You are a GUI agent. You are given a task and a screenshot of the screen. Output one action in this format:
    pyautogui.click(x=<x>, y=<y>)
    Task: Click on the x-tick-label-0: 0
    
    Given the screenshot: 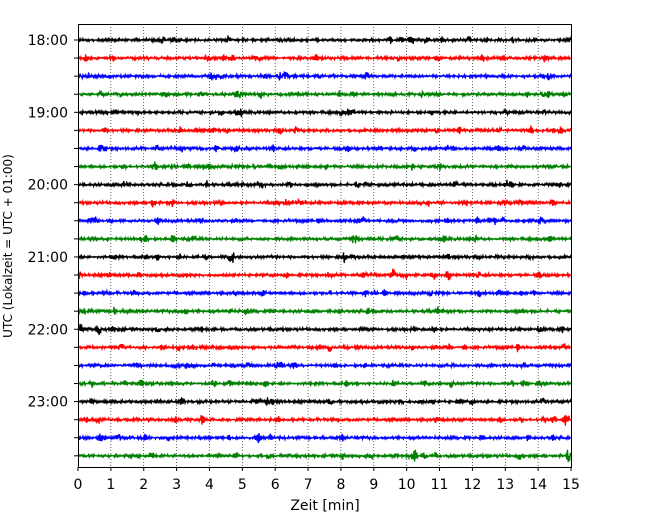 What is the action you would take?
    pyautogui.click(x=78, y=485)
    